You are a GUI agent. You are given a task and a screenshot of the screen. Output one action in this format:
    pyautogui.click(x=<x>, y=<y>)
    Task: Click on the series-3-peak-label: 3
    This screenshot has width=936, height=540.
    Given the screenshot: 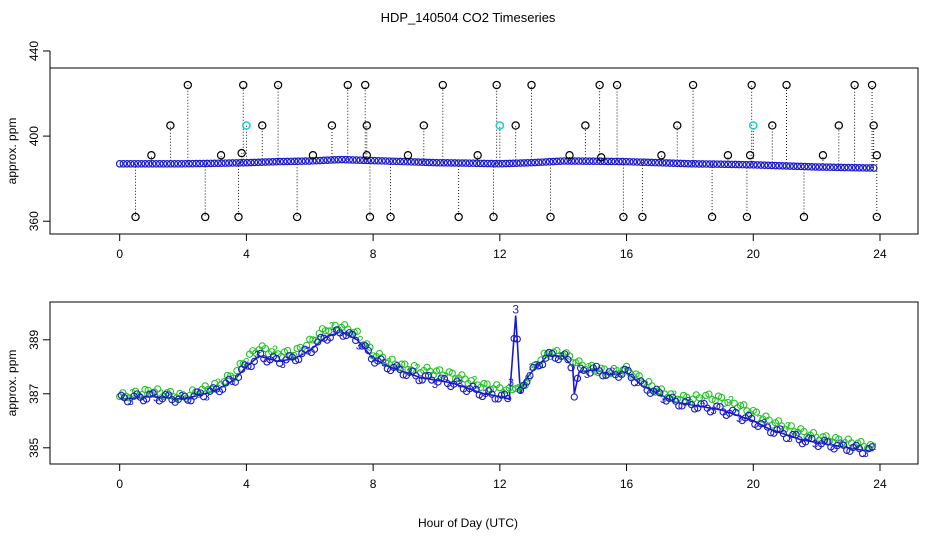 What is the action you would take?
    pyautogui.click(x=515, y=310)
    